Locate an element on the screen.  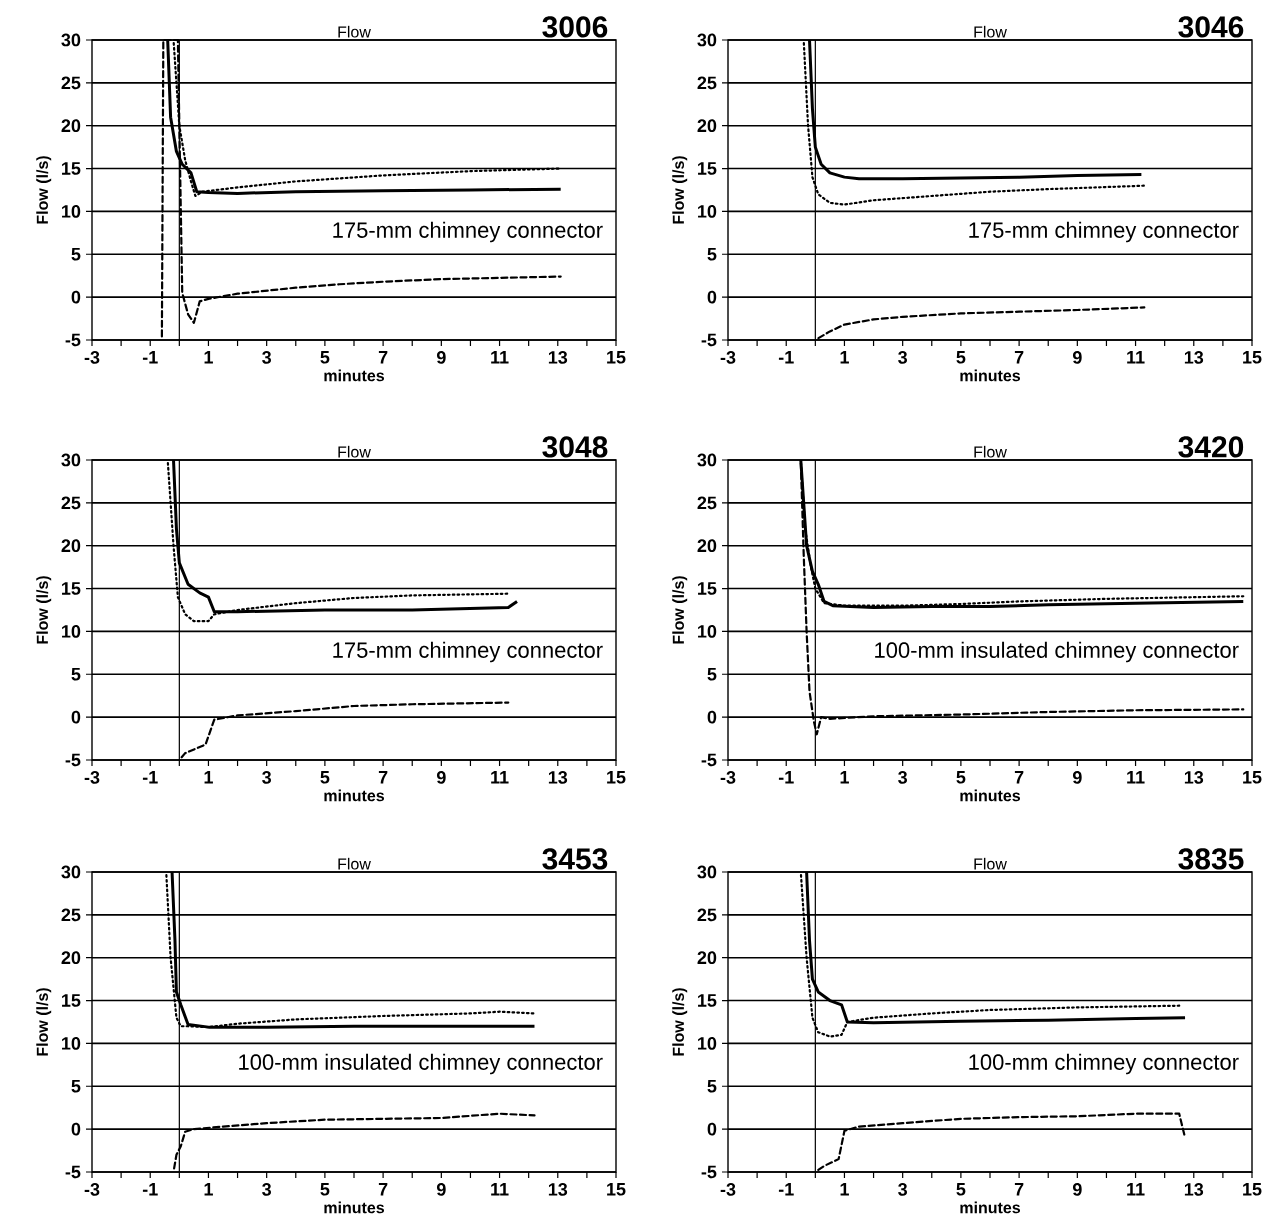
x-tick-label: 3 is located at coordinates (267, 357).